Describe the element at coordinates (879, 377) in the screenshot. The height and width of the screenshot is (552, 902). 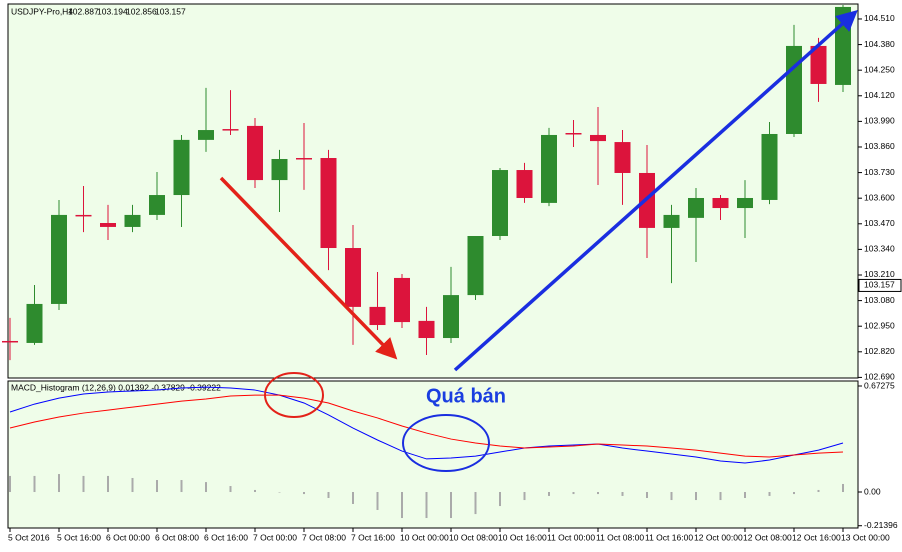
I see `y-tick-label: 102.690` at that location.